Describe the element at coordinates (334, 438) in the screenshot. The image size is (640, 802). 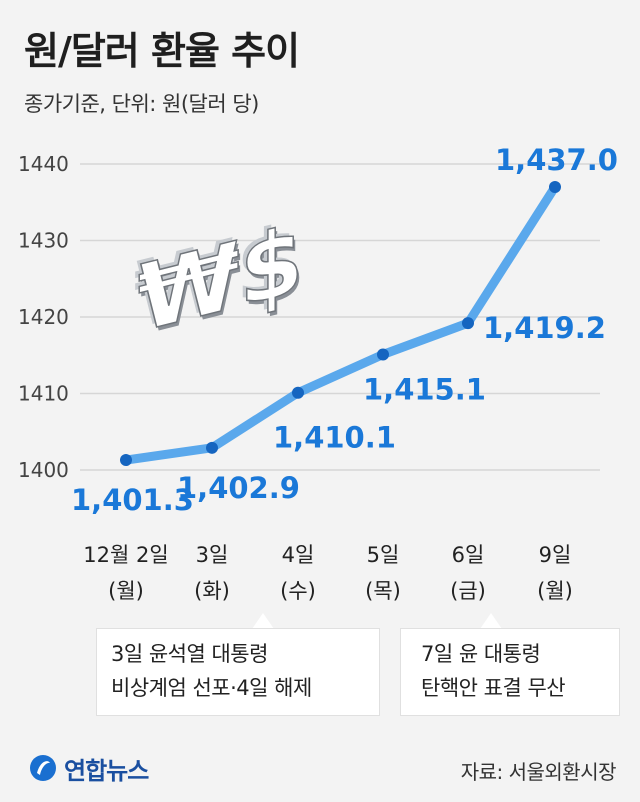
I see `data-label: 1,410.1` at that location.